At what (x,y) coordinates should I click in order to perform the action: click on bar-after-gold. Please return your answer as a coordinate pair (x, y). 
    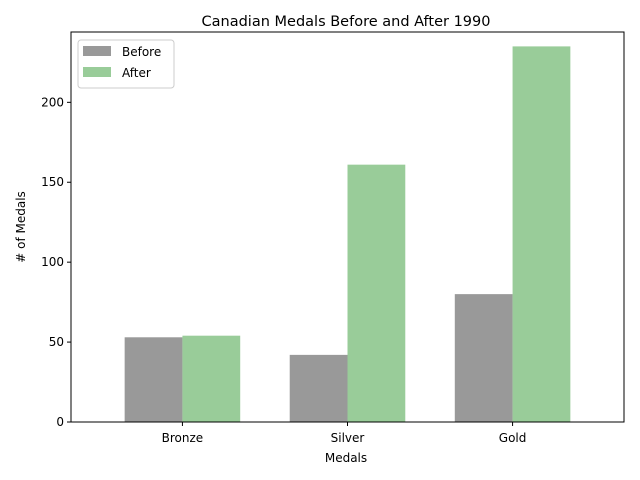
    Looking at the image, I should click on (541, 234).